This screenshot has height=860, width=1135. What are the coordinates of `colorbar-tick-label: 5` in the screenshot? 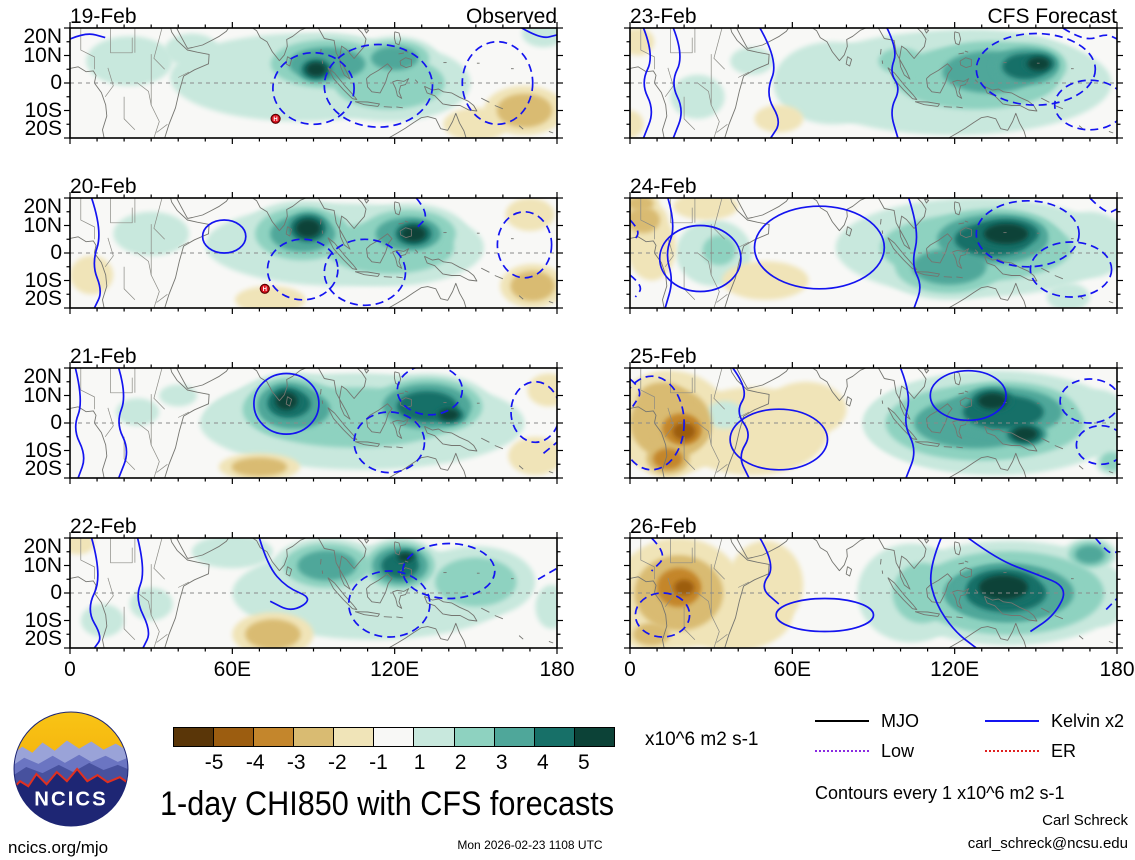 It's located at (584, 762).